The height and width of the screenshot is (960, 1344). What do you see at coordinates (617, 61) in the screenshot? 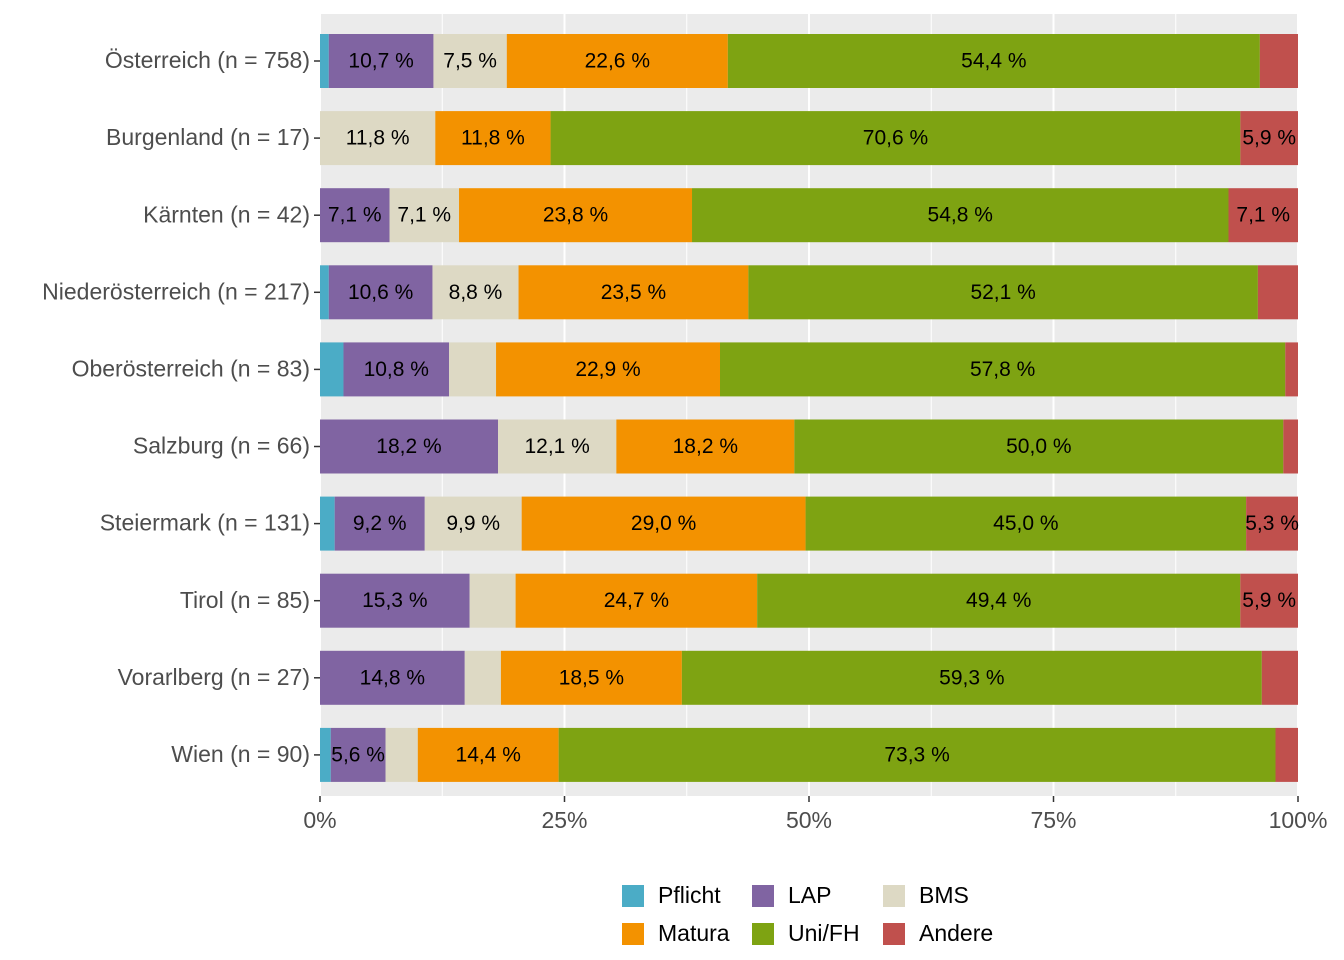
I see `data-label: 22,6 %` at bounding box center [617, 61].